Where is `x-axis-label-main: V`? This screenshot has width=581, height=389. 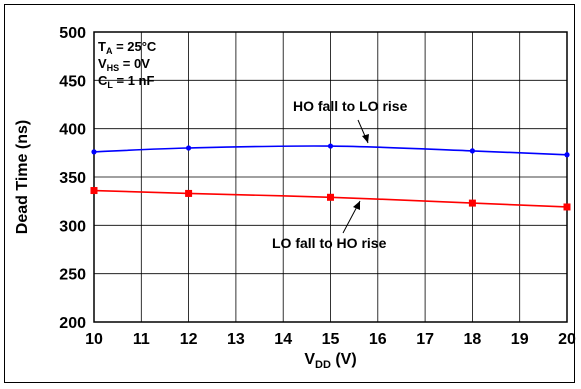 x-axis-label-main: V is located at coordinates (309, 359).